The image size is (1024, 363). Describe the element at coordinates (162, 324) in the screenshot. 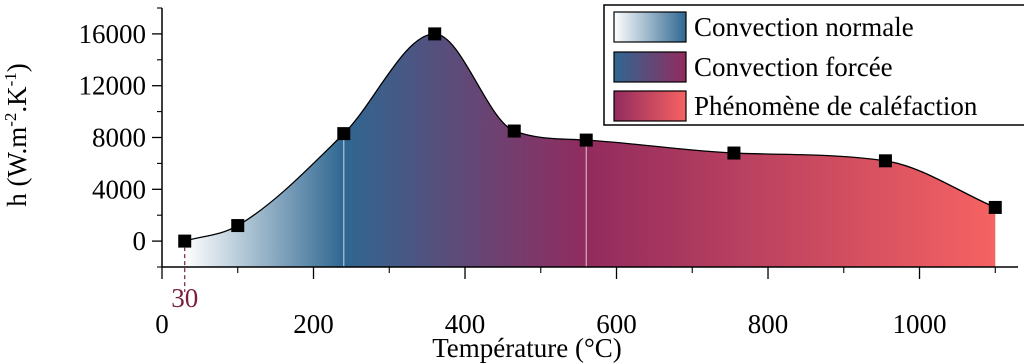

I see `x-tick-label-0: 0` at that location.